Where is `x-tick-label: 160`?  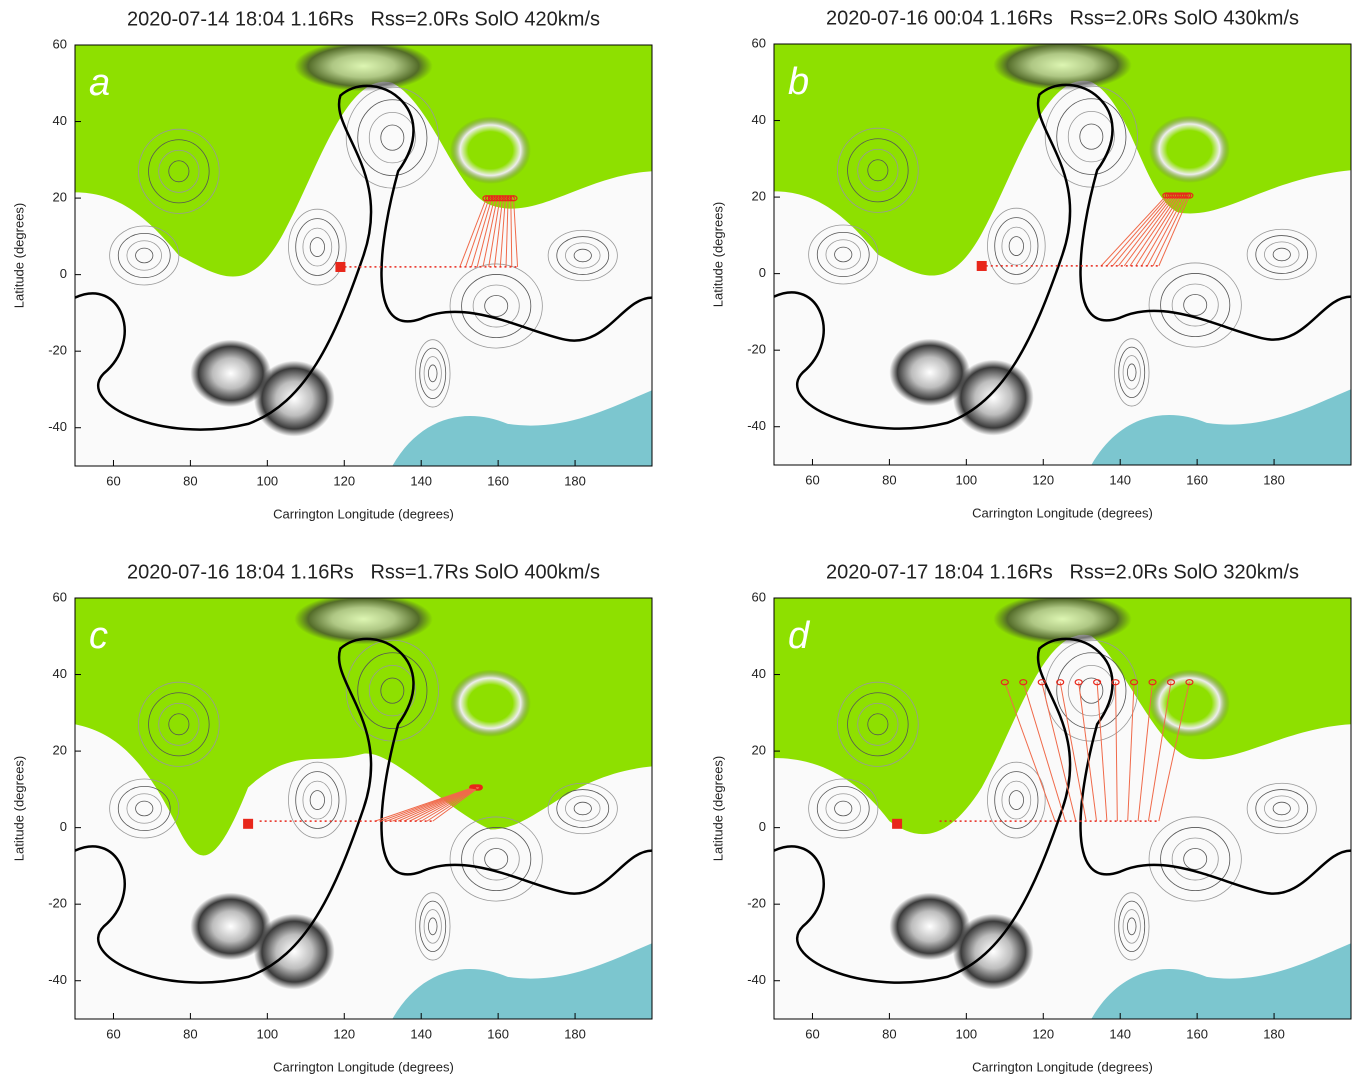 x-tick-label: 160 is located at coordinates (1197, 479).